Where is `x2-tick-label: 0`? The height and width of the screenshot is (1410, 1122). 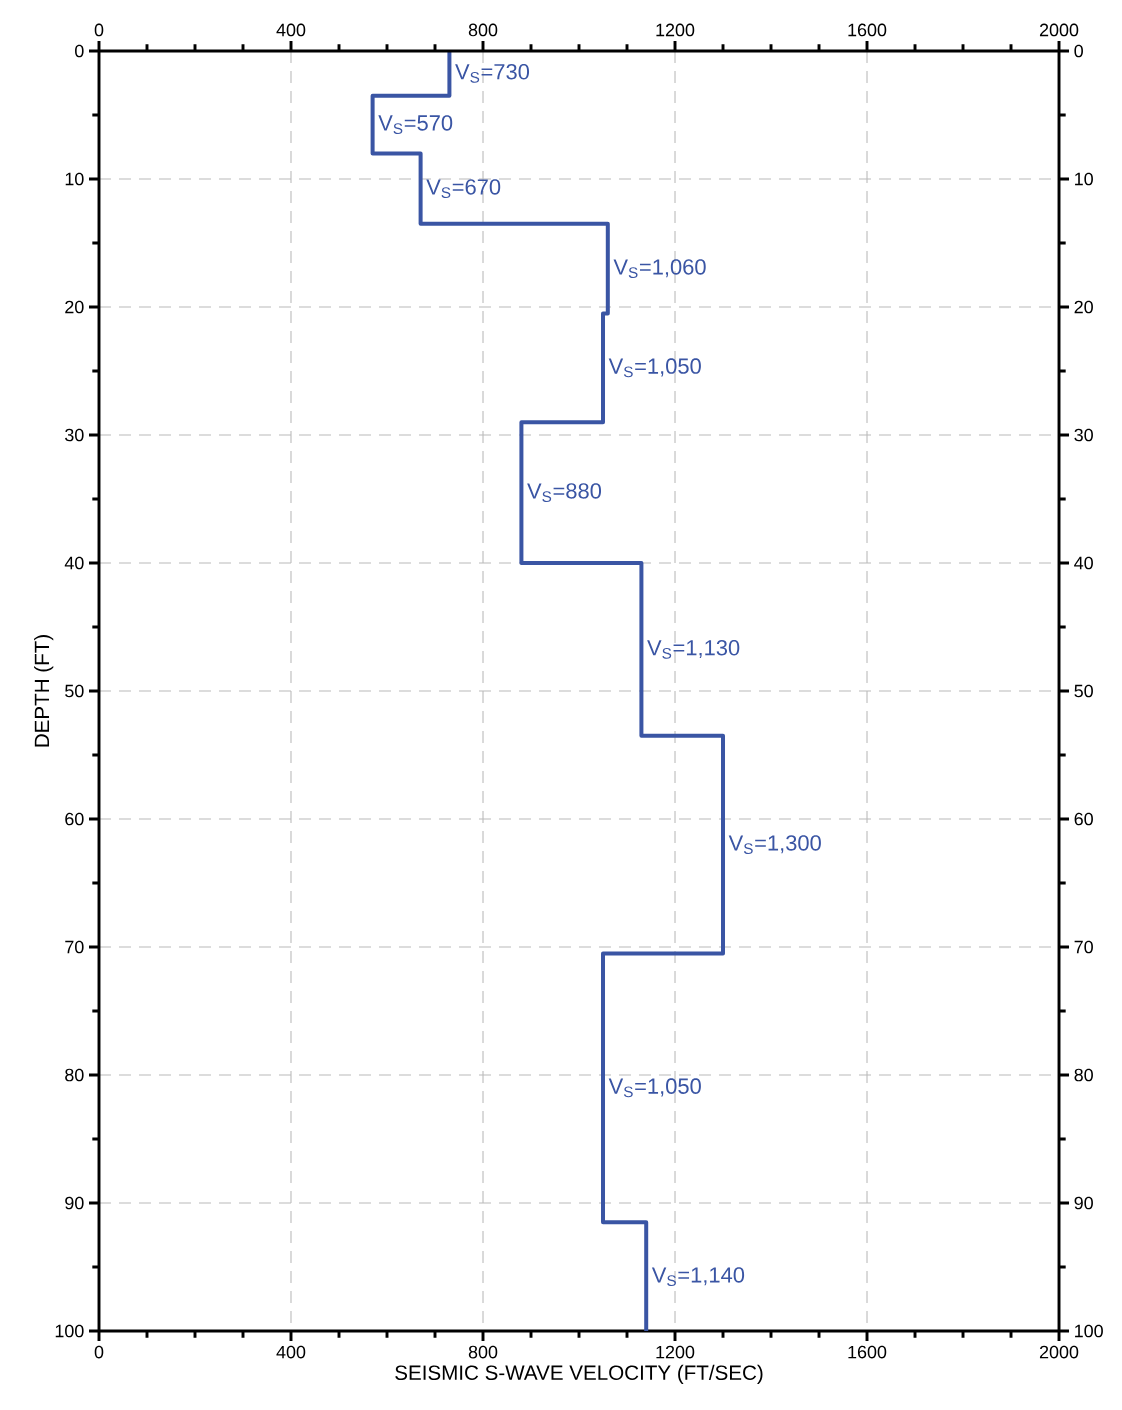 x2-tick-label: 0 is located at coordinates (99, 30).